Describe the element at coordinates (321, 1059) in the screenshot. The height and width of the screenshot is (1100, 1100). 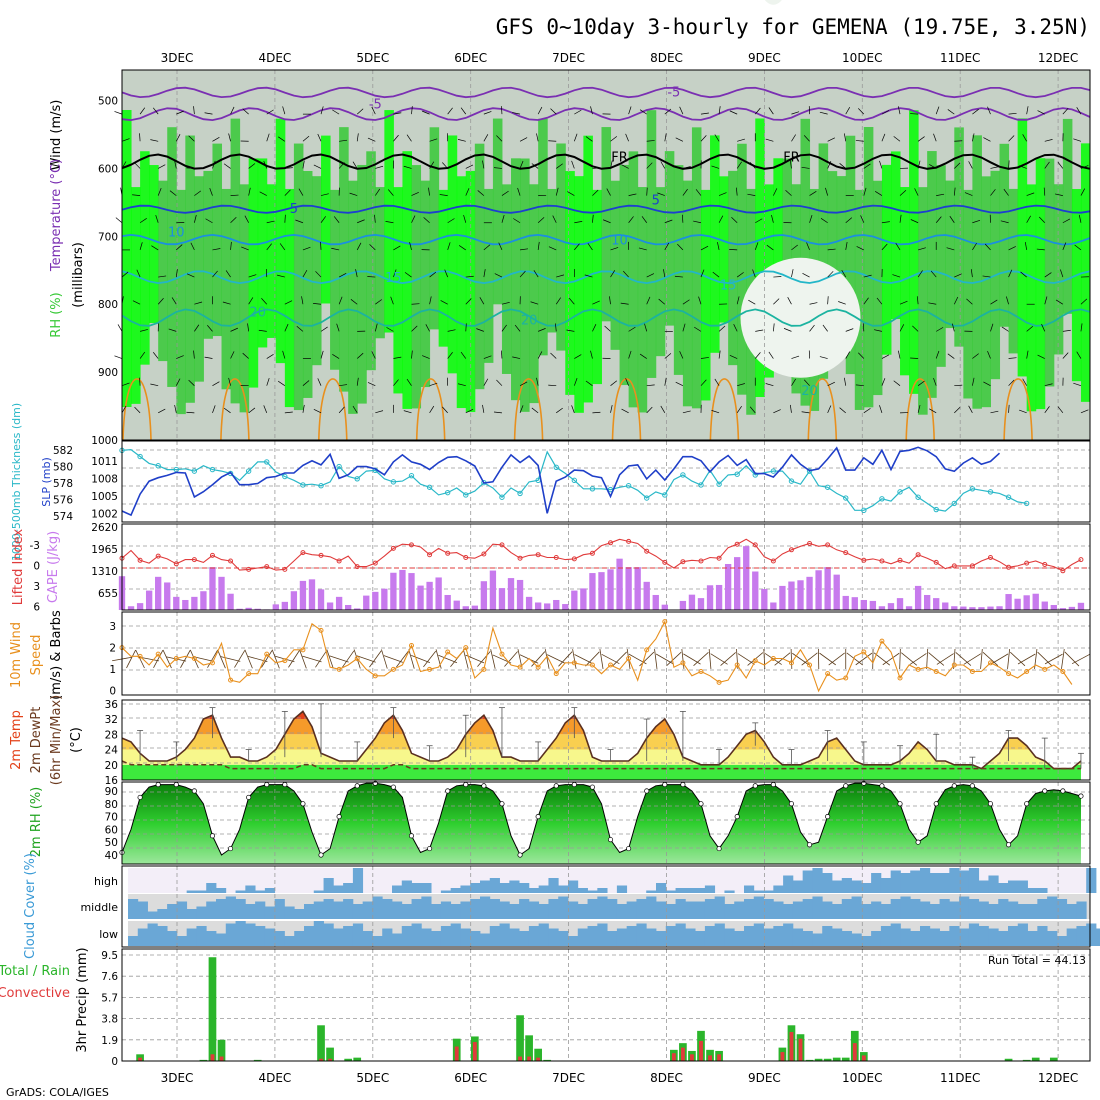
I see `convective-bar` at that location.